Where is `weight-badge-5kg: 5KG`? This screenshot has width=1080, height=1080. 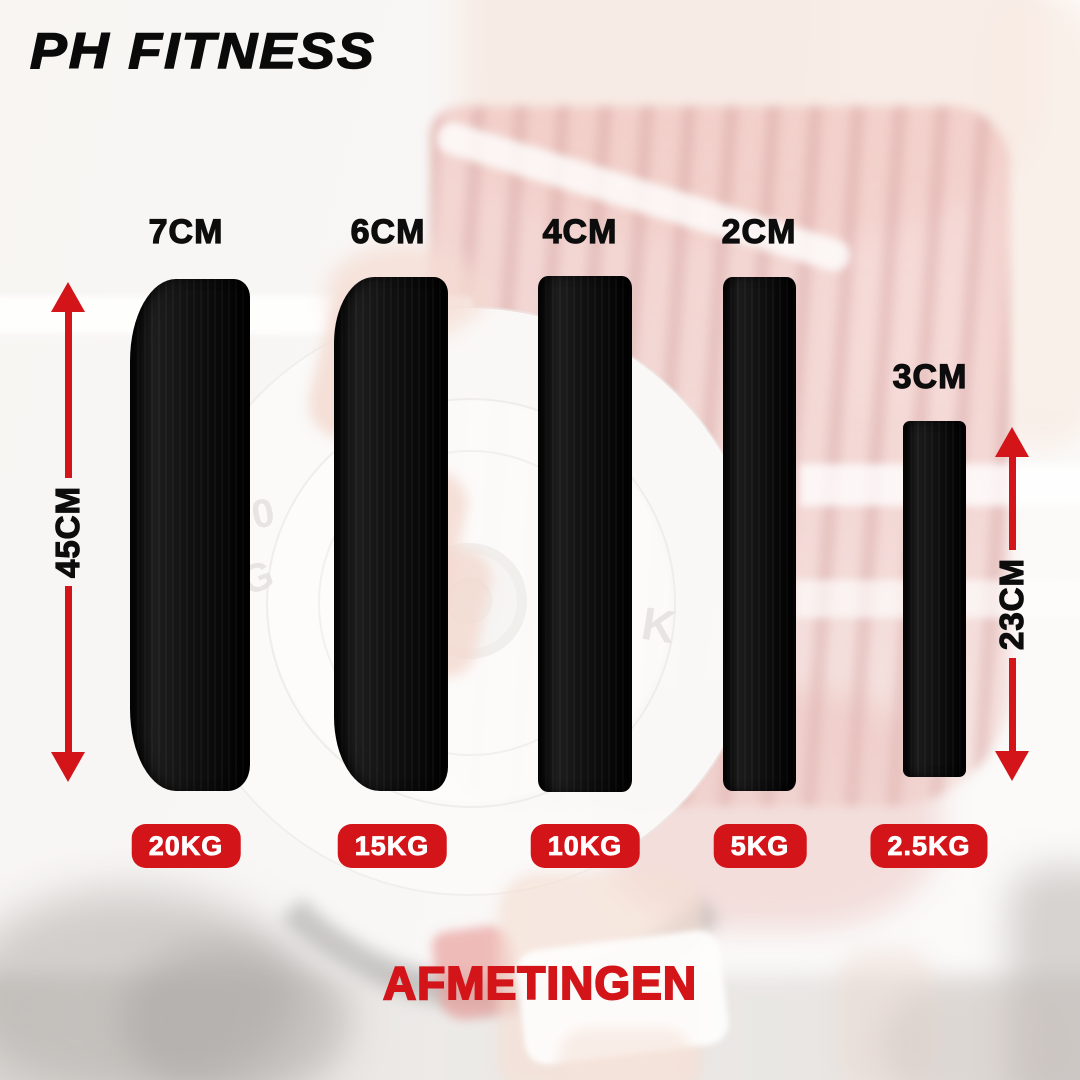
weight-badge-5kg: 5KG is located at coordinates (760, 846).